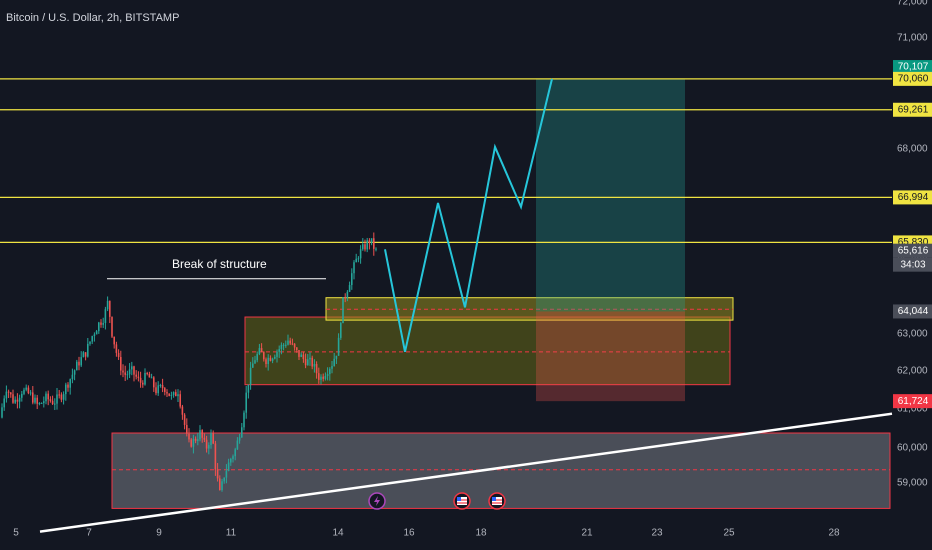 This screenshot has height=550, width=932. I want to click on x-tick-label: 16, so click(409, 533).